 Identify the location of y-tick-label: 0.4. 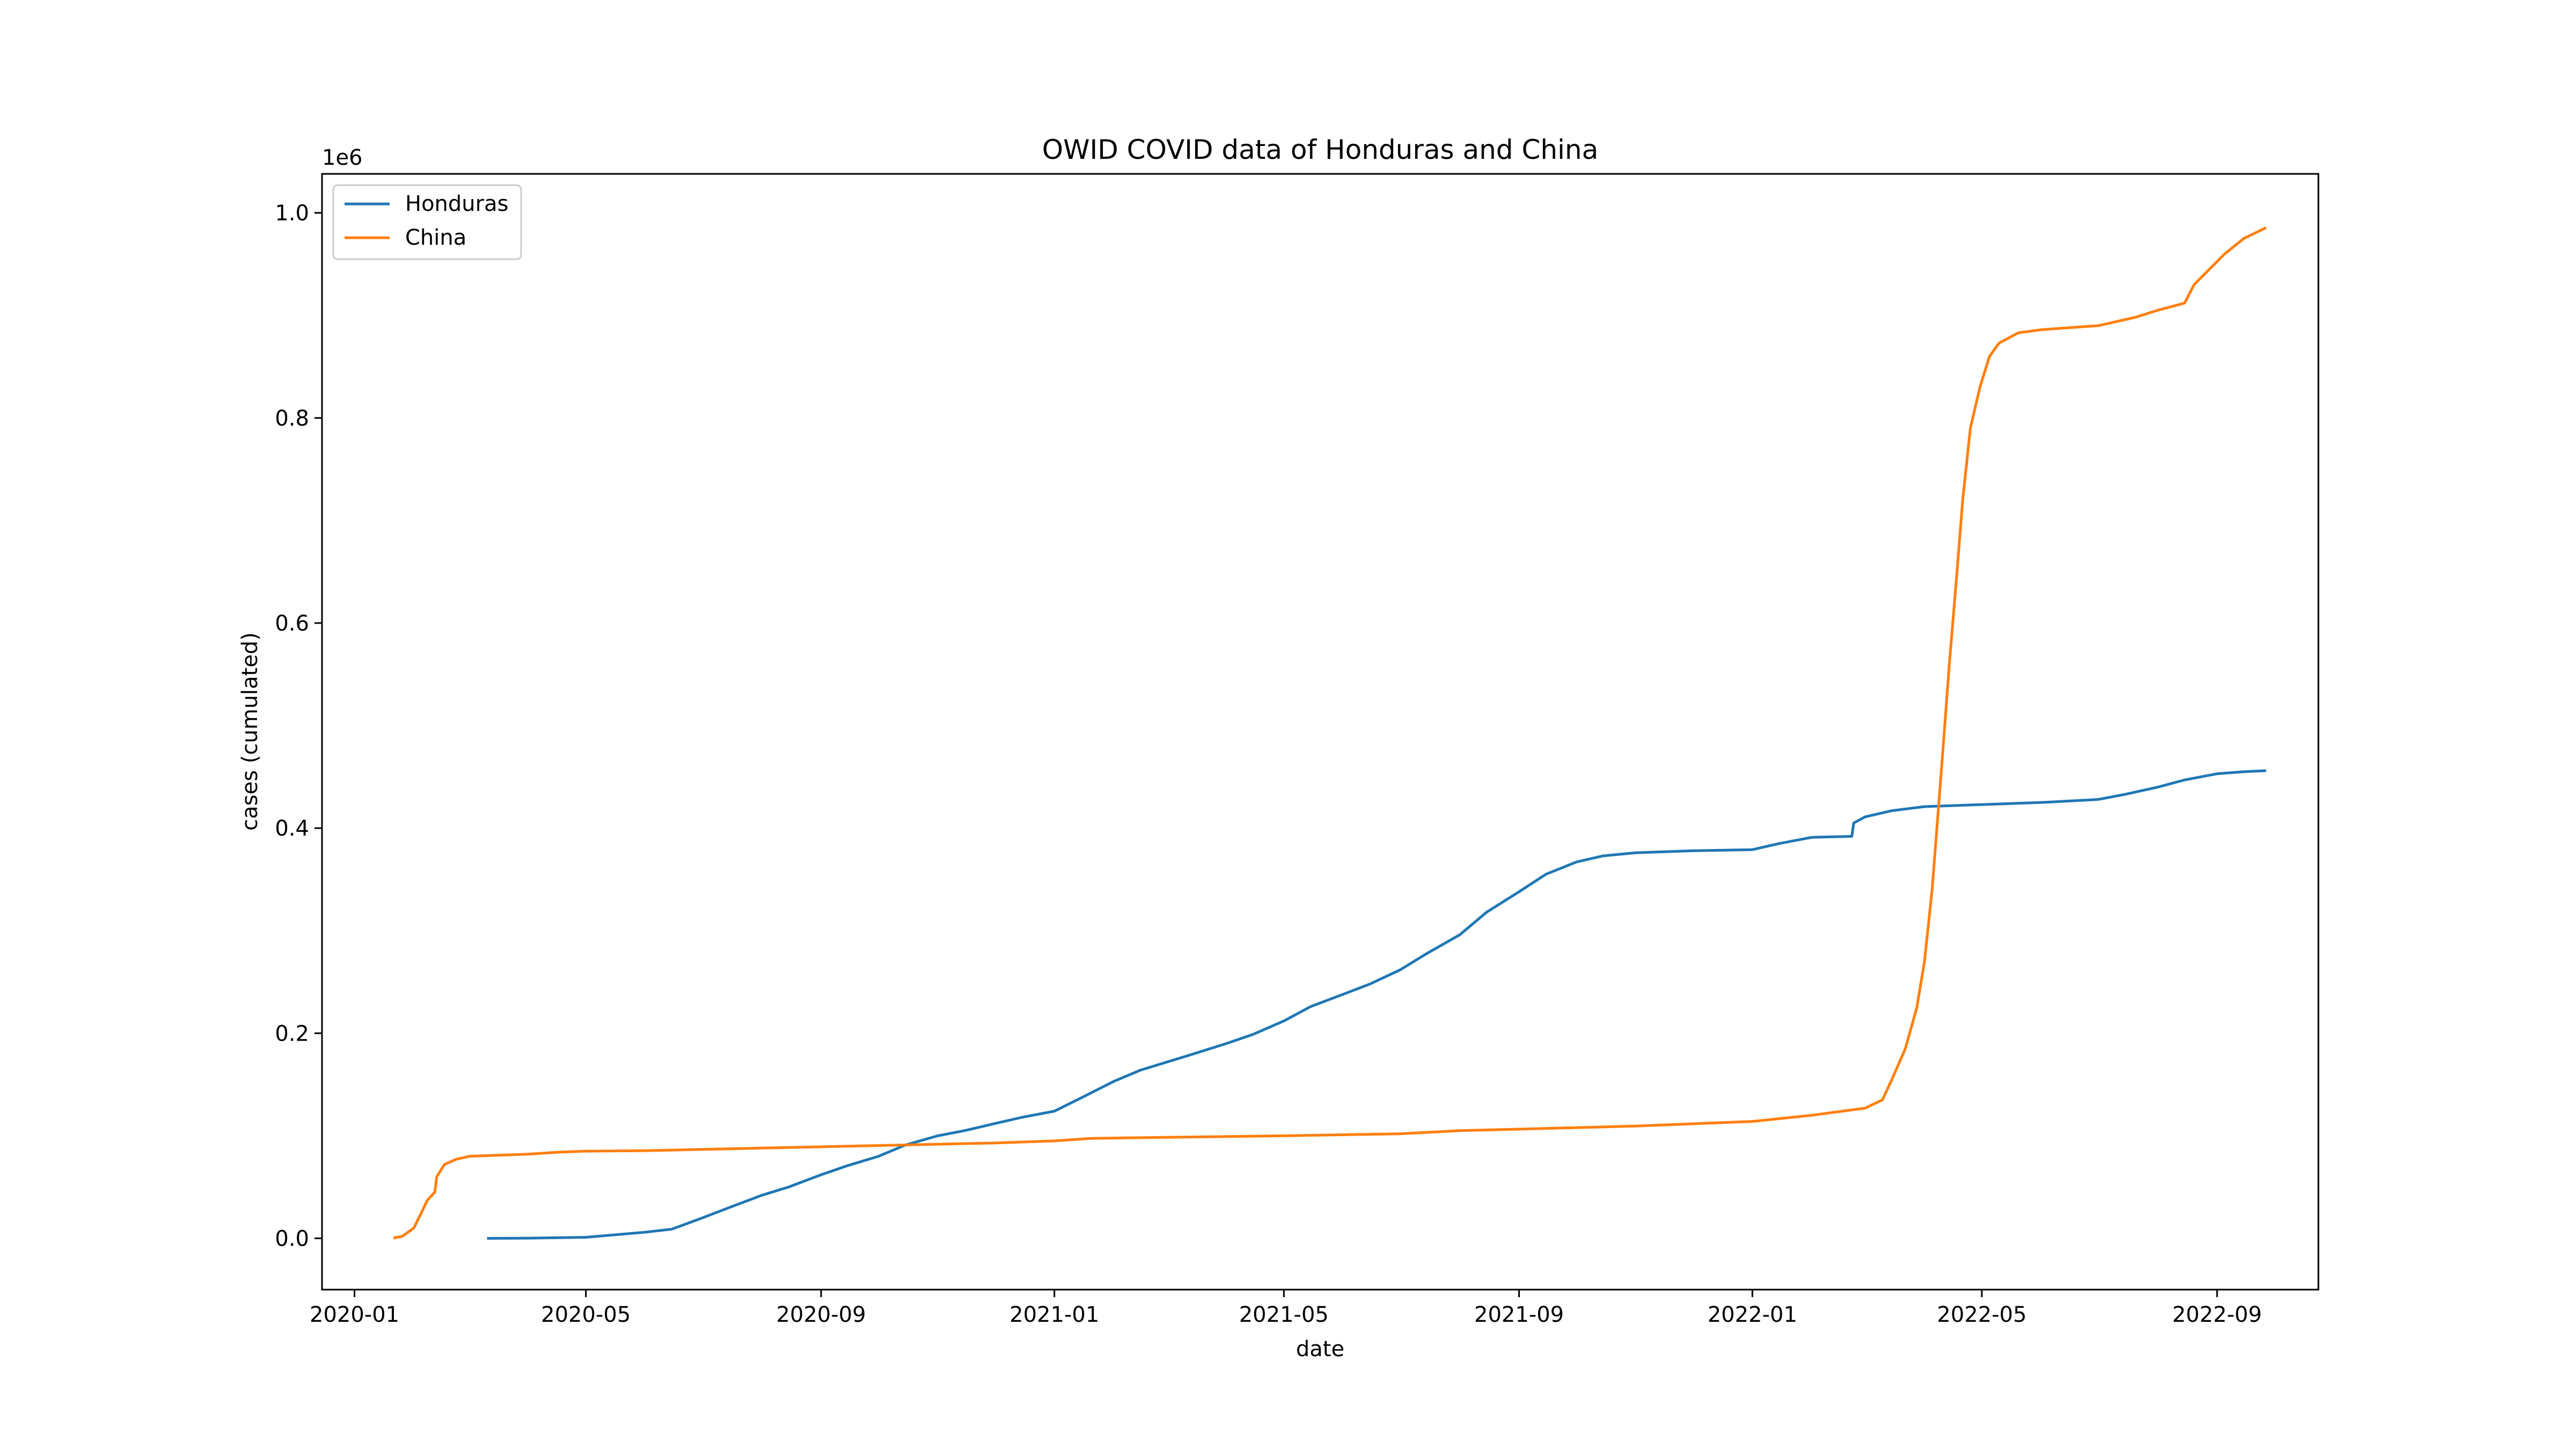
(292, 828).